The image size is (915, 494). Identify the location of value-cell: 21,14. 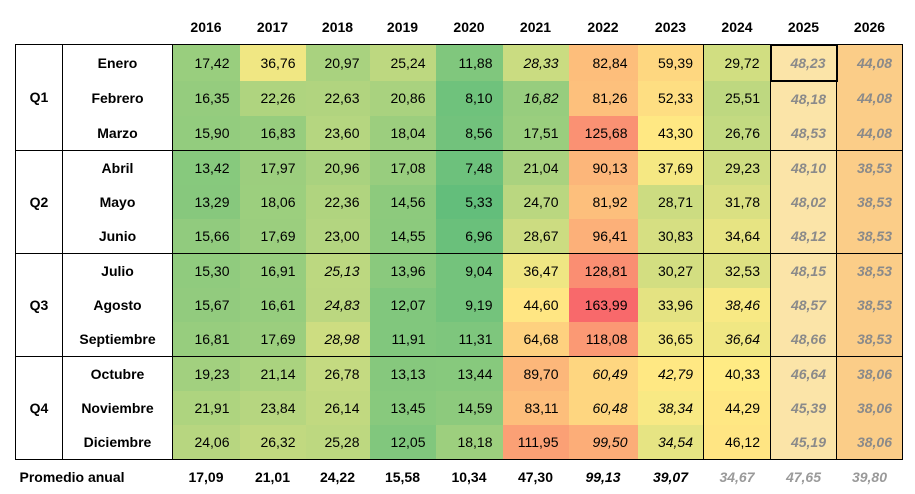
(272, 373).